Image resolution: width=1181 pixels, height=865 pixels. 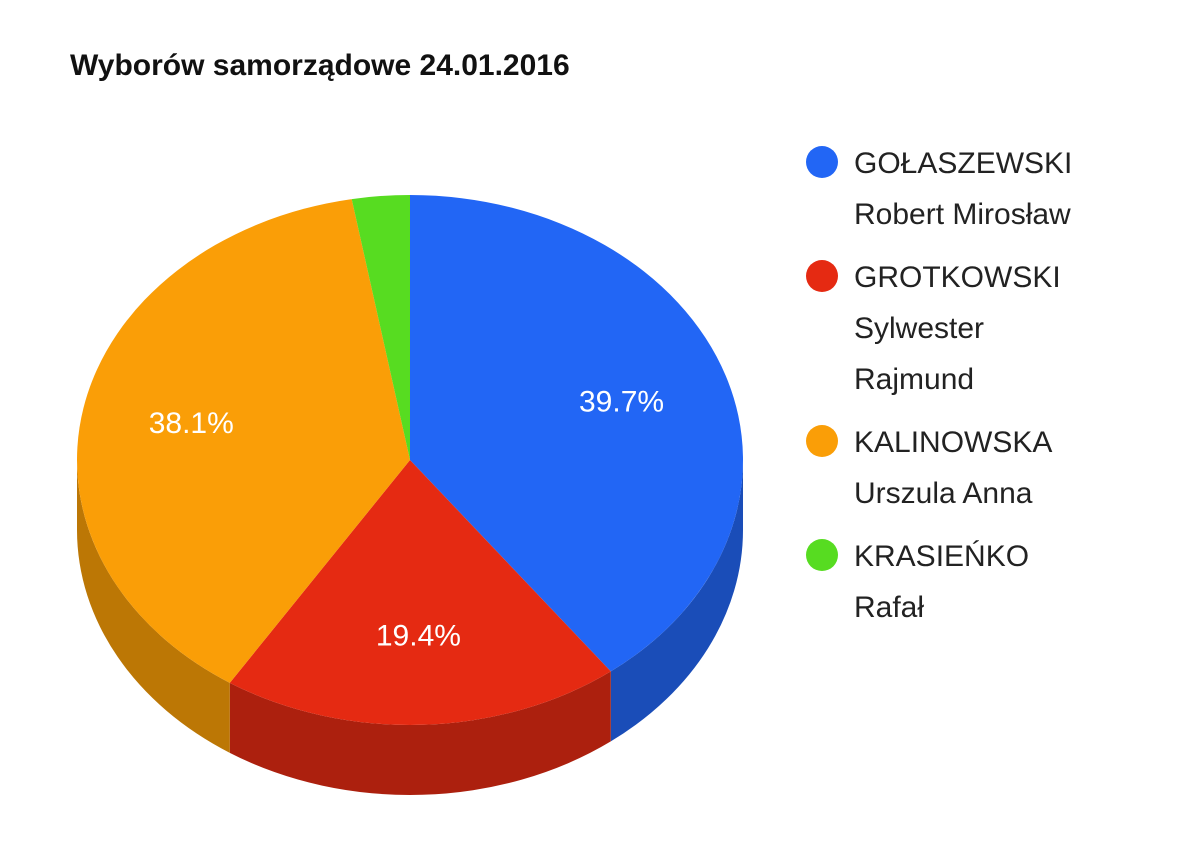 What do you see at coordinates (957, 328) in the screenshot?
I see `legend-label: GROTKOWSKI Sylwester Rajmund` at bounding box center [957, 328].